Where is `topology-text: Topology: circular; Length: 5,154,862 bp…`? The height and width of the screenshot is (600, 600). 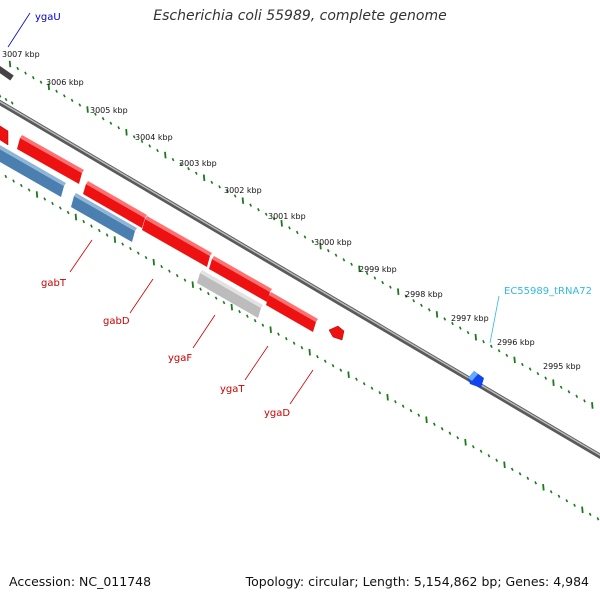
topology-text: Topology: circular; Length: 5,154,862 bp… is located at coordinates (417, 581).